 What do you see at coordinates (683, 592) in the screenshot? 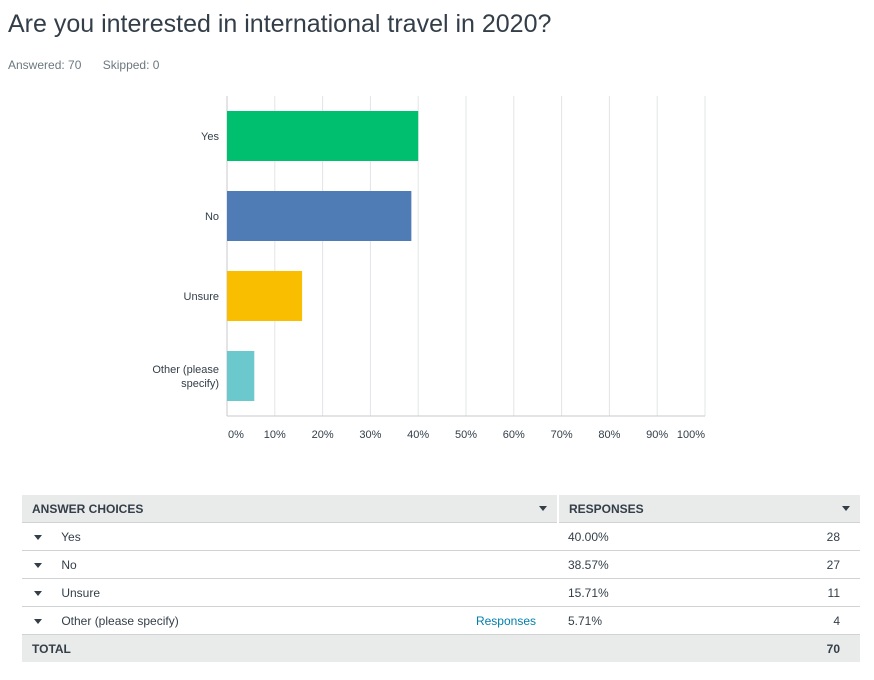
I see `response-percent: 15.71%` at bounding box center [683, 592].